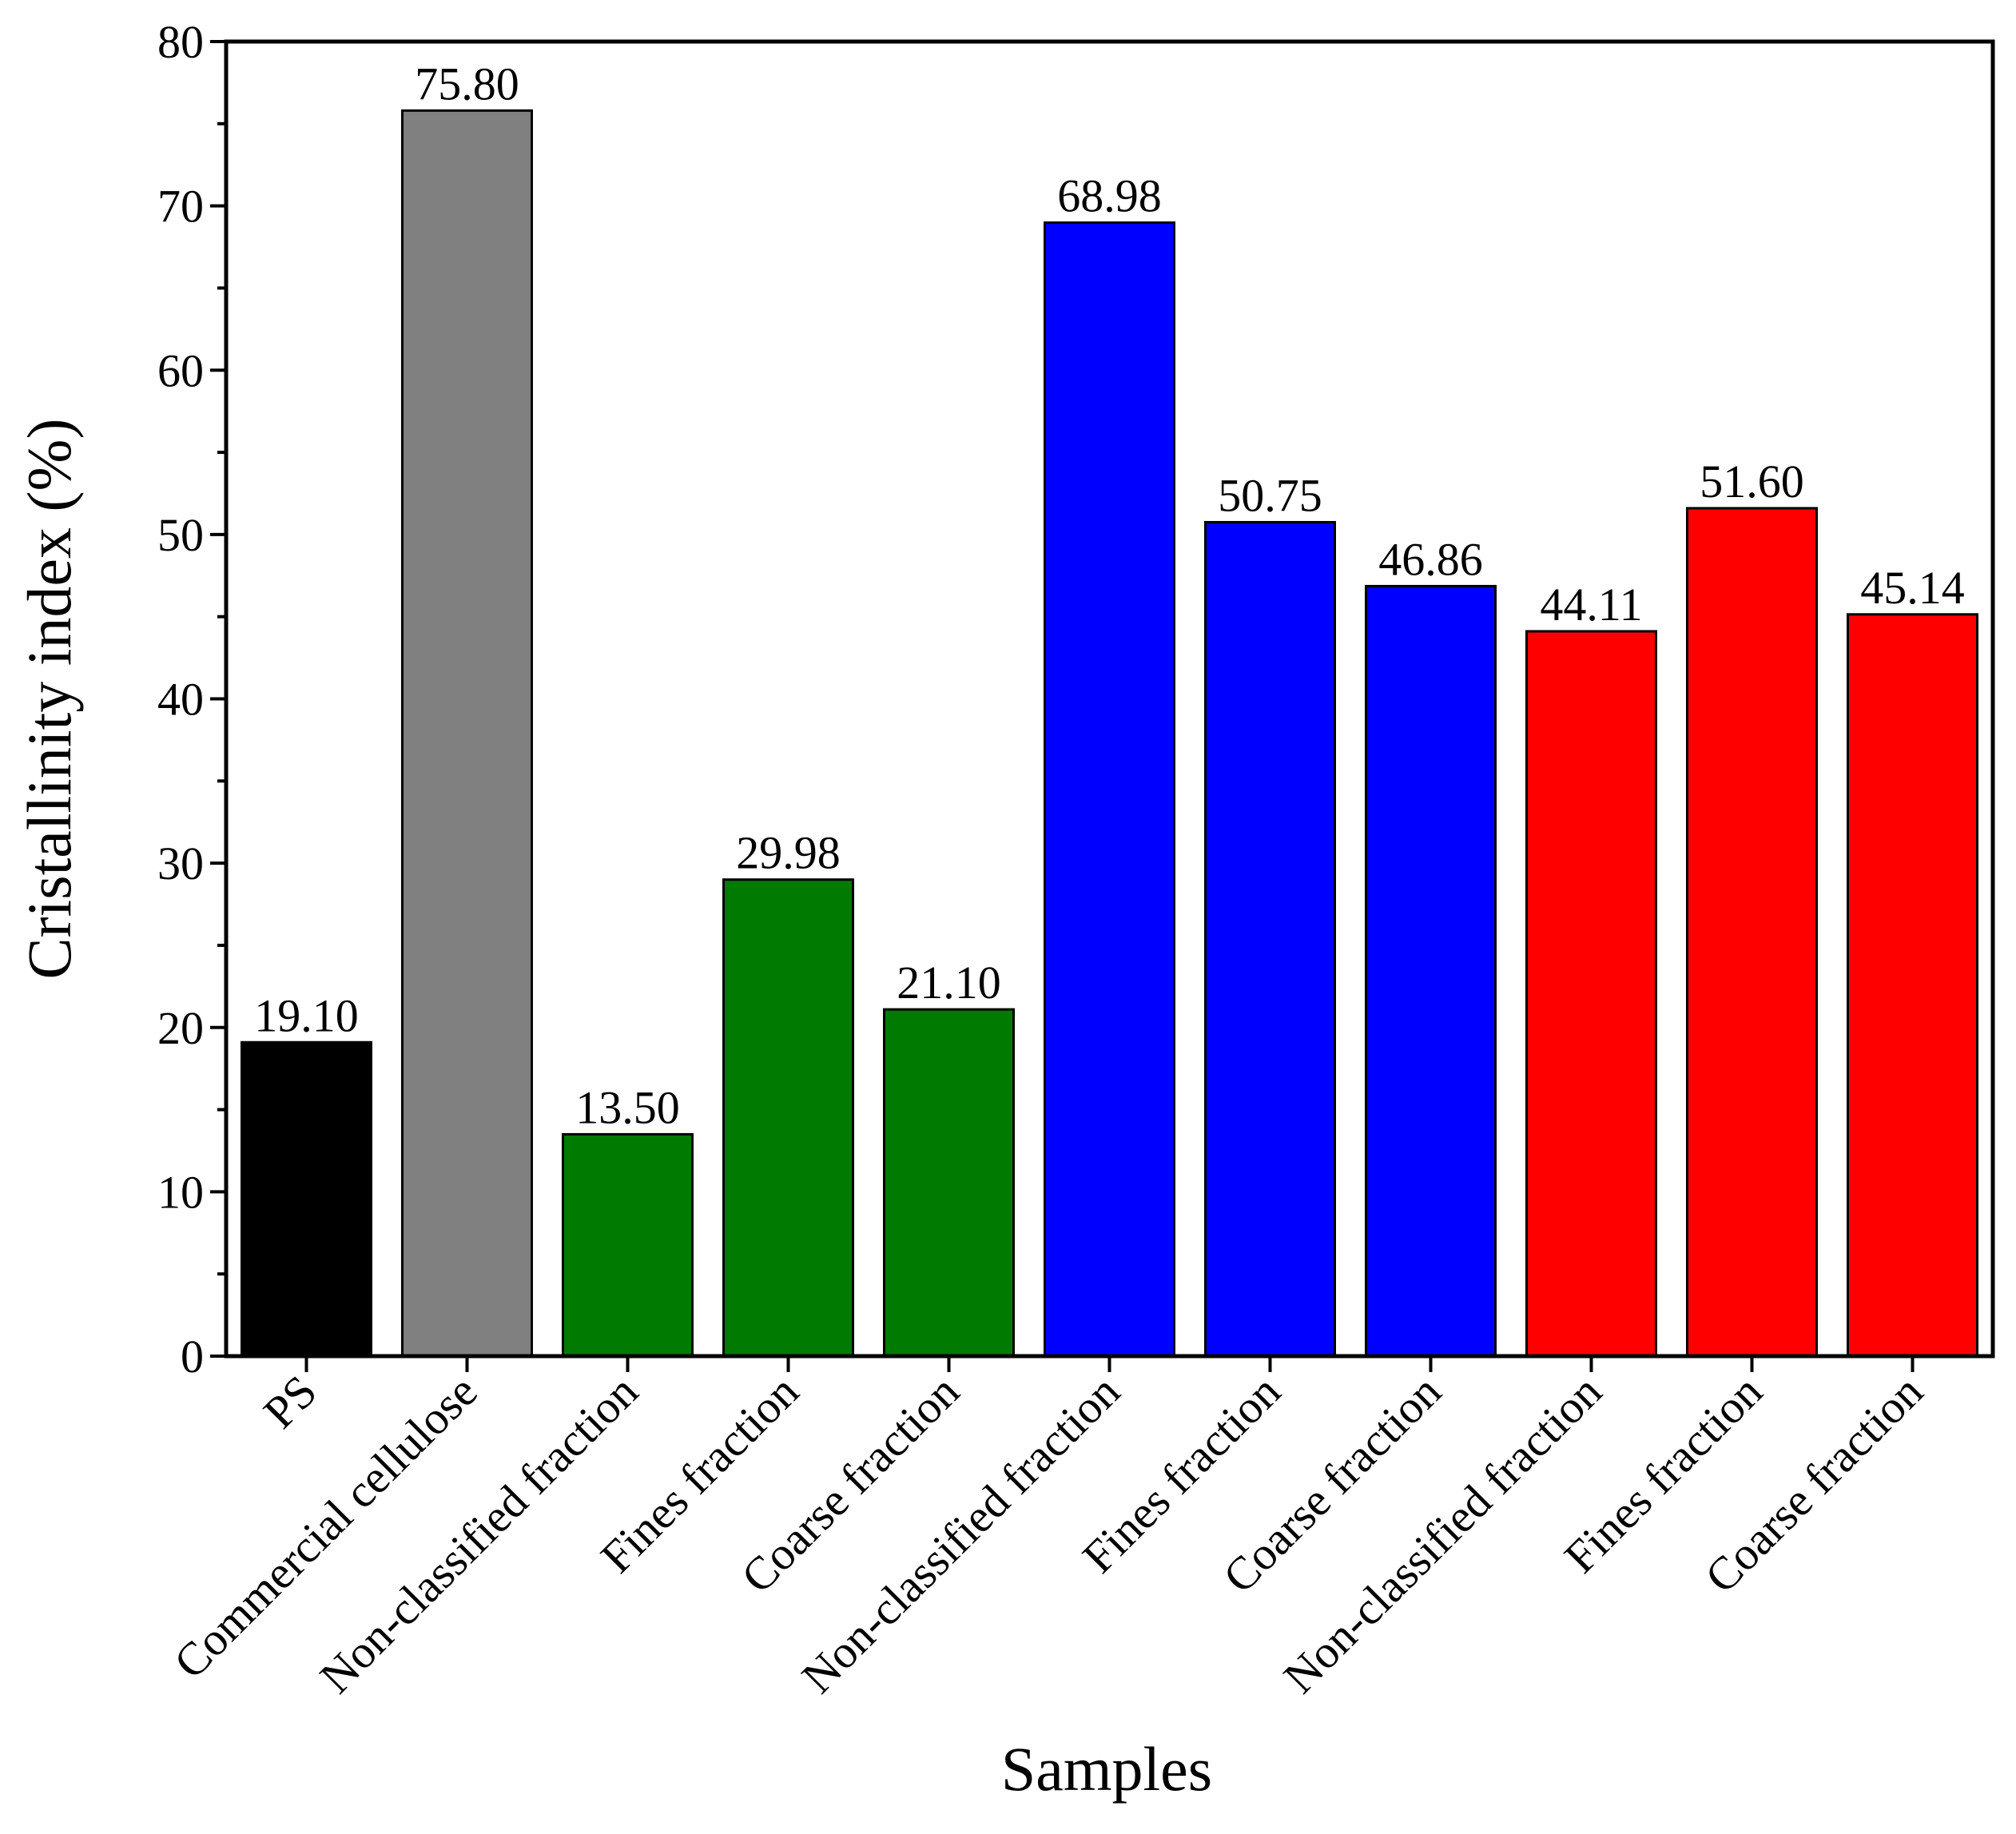  Describe the element at coordinates (180, 207) in the screenshot. I see `y-tick-label: 70` at that location.